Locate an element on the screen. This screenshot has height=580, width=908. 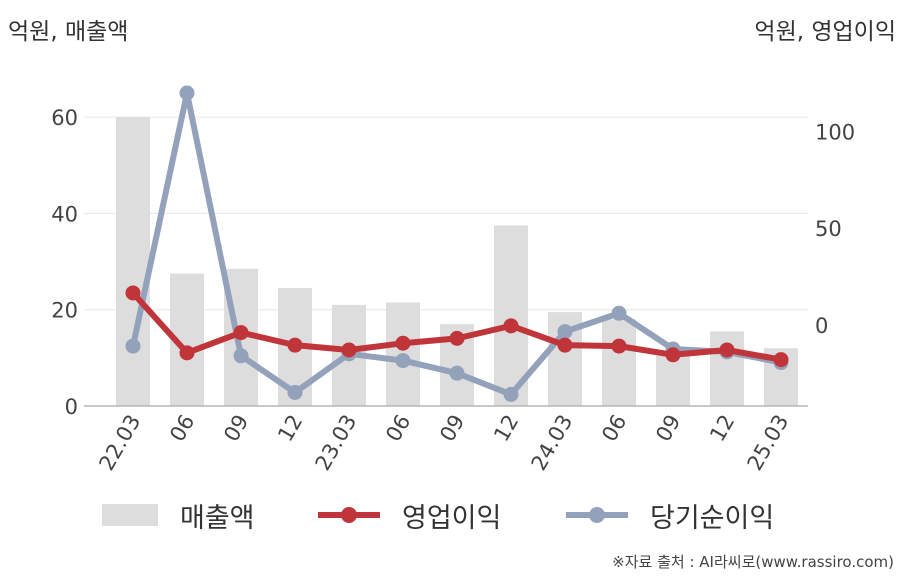
legend-item-net: 당기순이익 is located at coordinates (670, 515).